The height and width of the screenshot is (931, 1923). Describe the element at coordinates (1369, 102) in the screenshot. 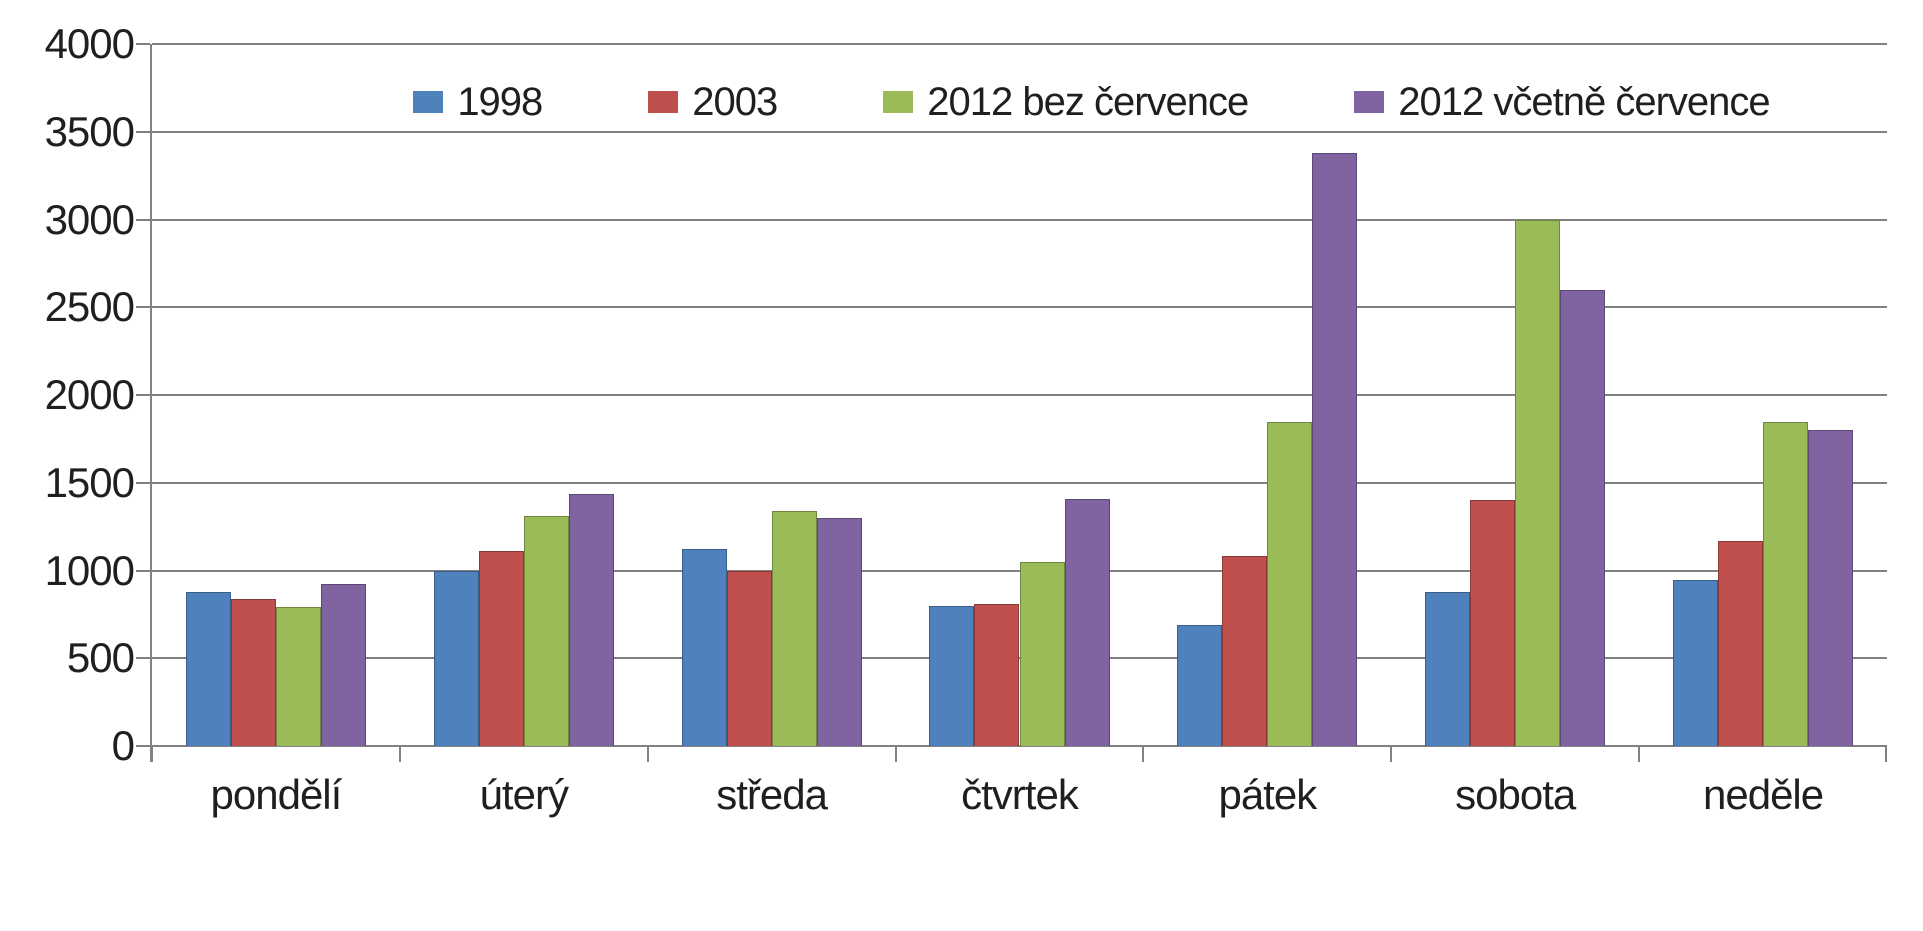

I see `legend-swatch-2012-vcetne-cervence` at that location.